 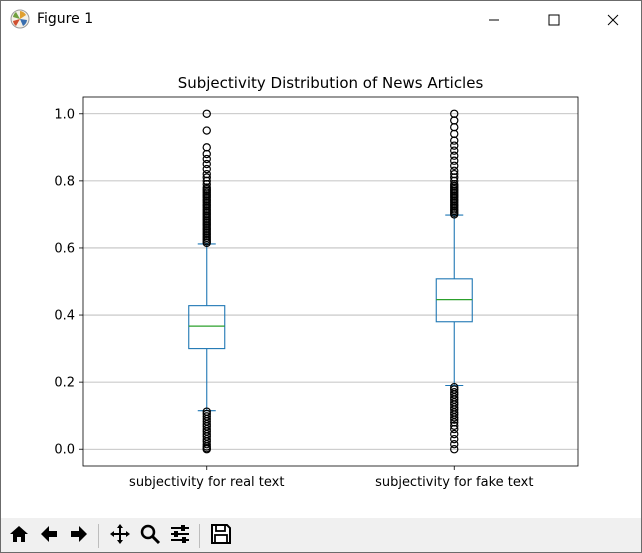 I want to click on zoom-button, so click(x=150, y=536).